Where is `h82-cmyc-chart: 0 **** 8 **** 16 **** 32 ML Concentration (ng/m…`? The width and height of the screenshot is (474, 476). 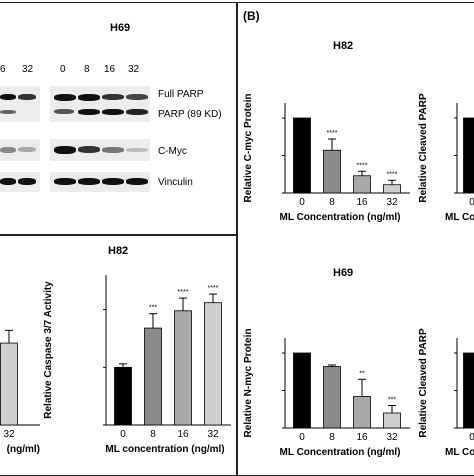
h82-cmyc-chart: 0 **** 8 **** 16 **** 32 ML Concentration (ng/m… is located at coordinates (327, 145).